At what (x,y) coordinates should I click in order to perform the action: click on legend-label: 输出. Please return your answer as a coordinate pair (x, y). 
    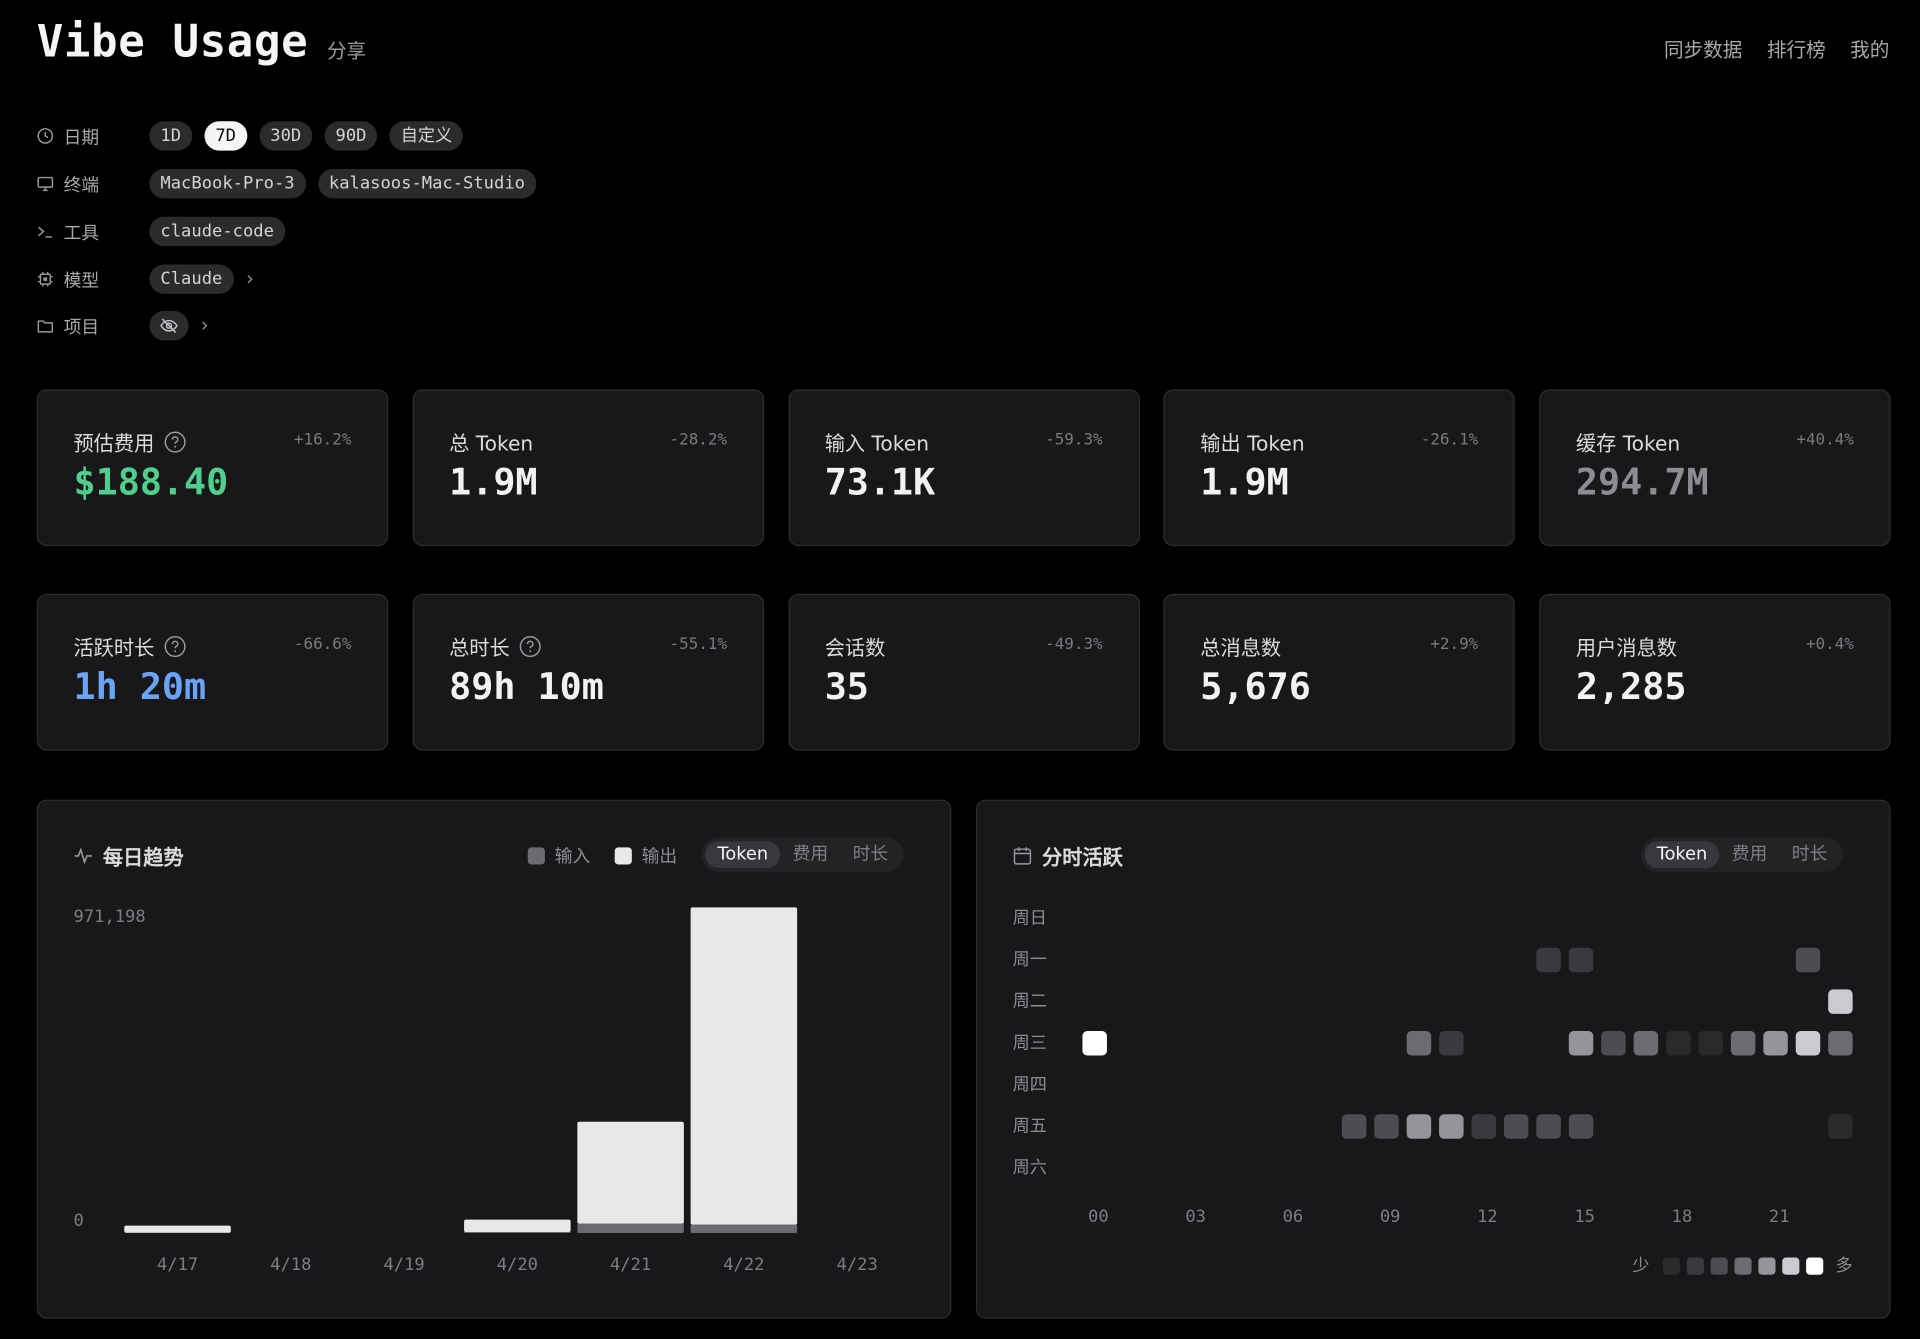
    Looking at the image, I should click on (659, 857).